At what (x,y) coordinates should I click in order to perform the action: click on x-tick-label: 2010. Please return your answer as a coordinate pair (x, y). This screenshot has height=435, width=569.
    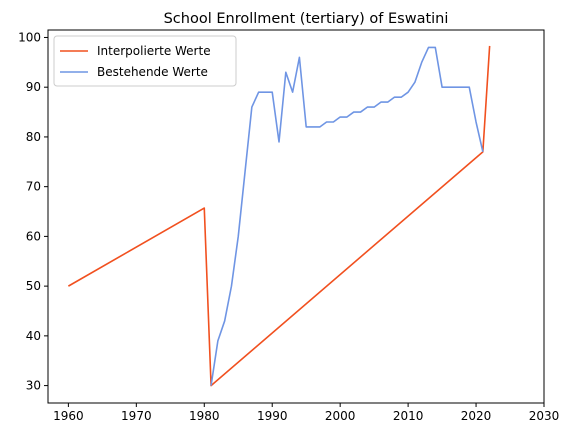
    Looking at the image, I should click on (408, 416).